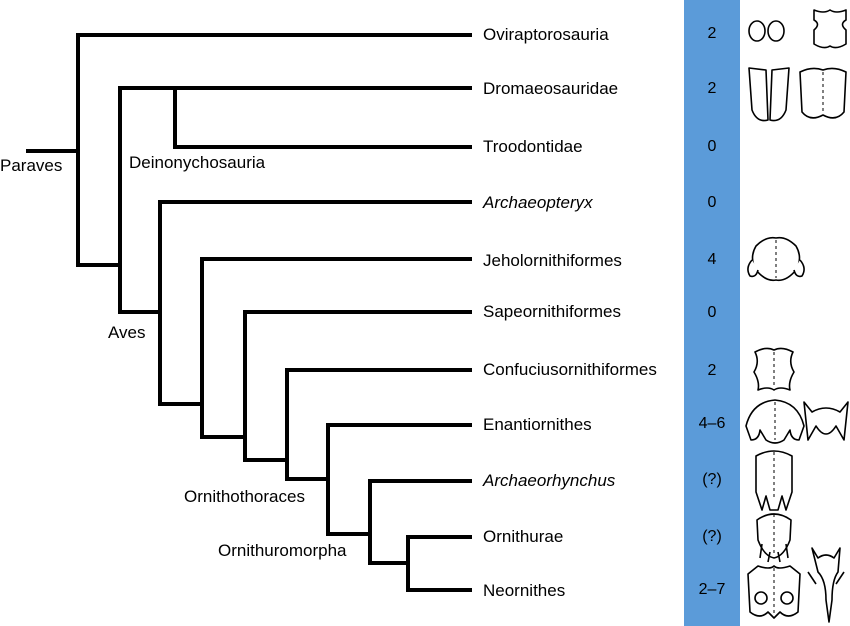 The width and height of the screenshot is (850, 626). Describe the element at coordinates (774, 538) in the screenshot. I see `ornithurine-sternum-icon` at that location.